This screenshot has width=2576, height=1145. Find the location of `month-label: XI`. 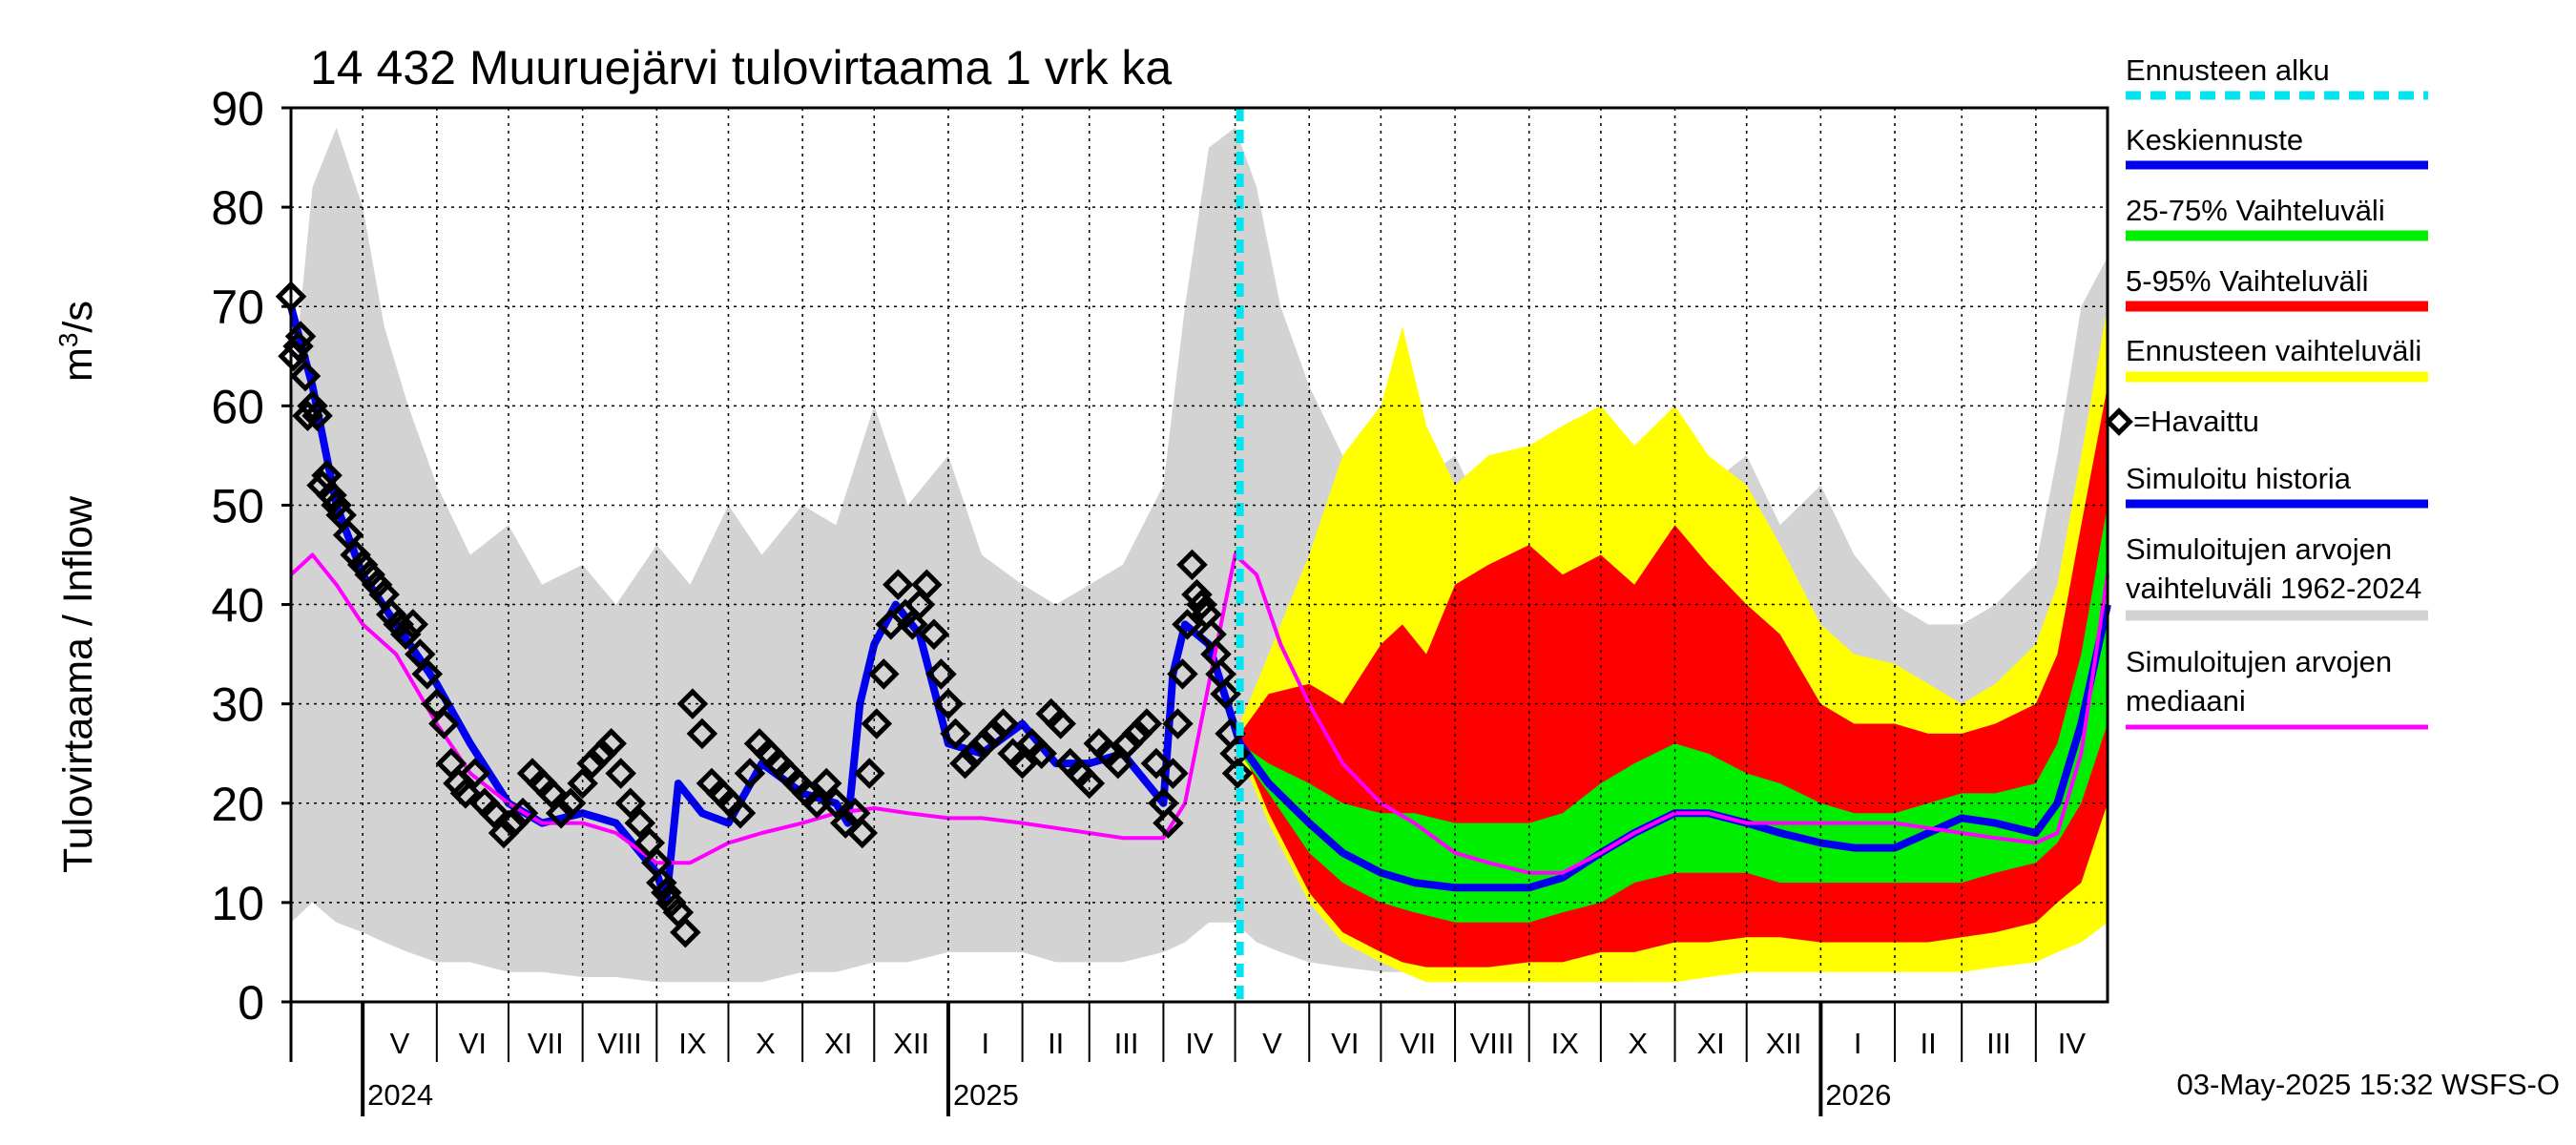

month-label: XI is located at coordinates (1710, 1043).